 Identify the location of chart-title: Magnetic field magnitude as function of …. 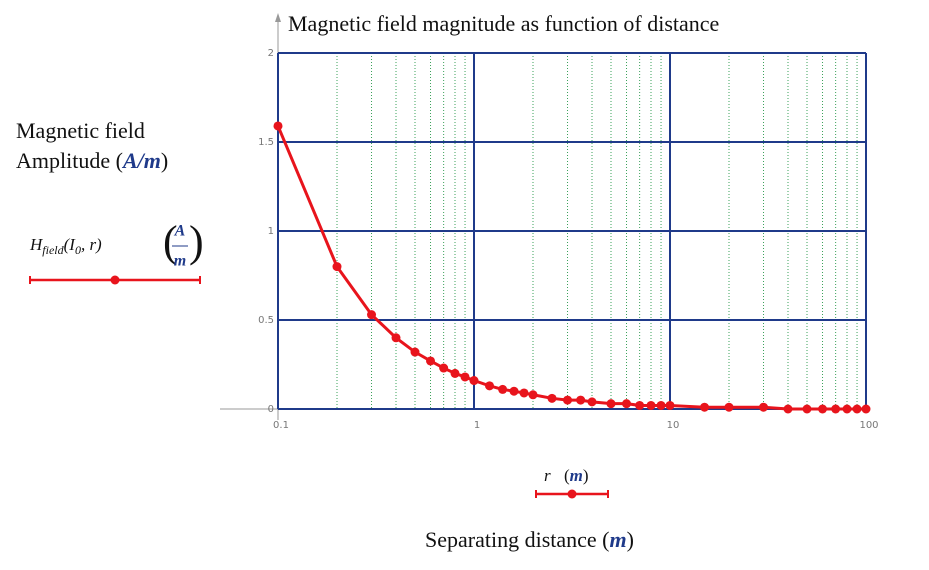
(503, 23).